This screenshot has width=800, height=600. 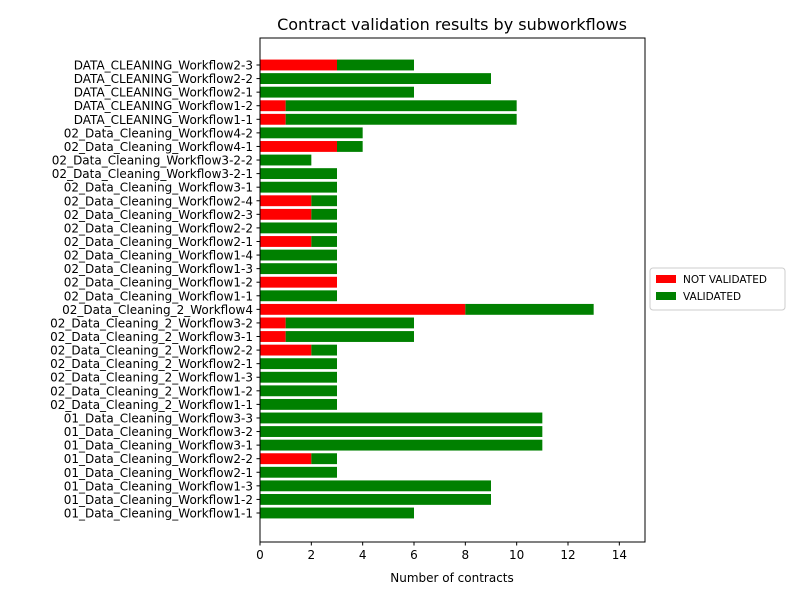 What do you see at coordinates (163, 93) in the screenshot?
I see `y-tick-label: DATA_CLEANING_Workflow2-1` at bounding box center [163, 93].